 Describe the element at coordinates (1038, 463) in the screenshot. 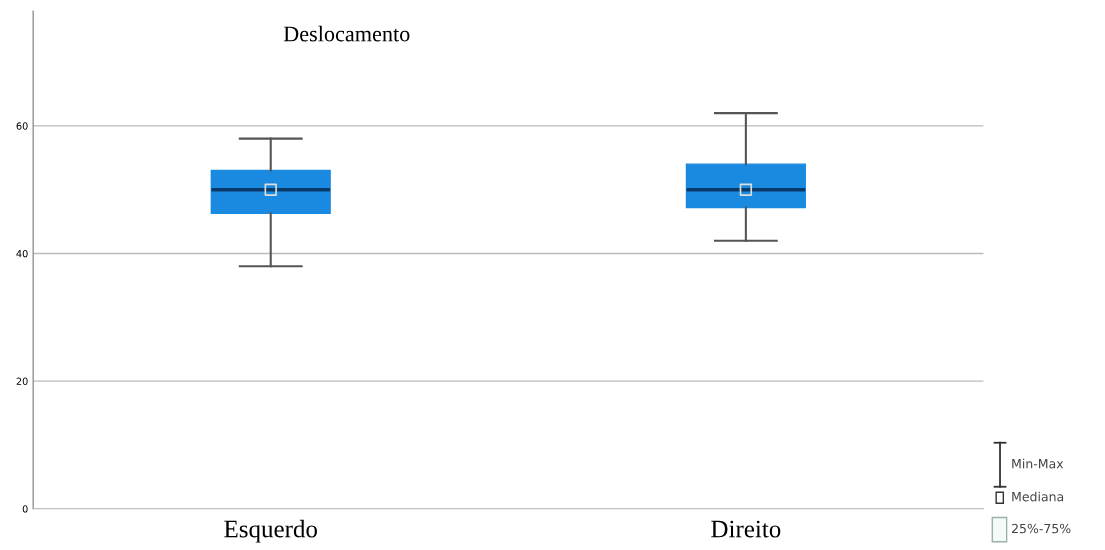

I see `text: Min-Max` at that location.